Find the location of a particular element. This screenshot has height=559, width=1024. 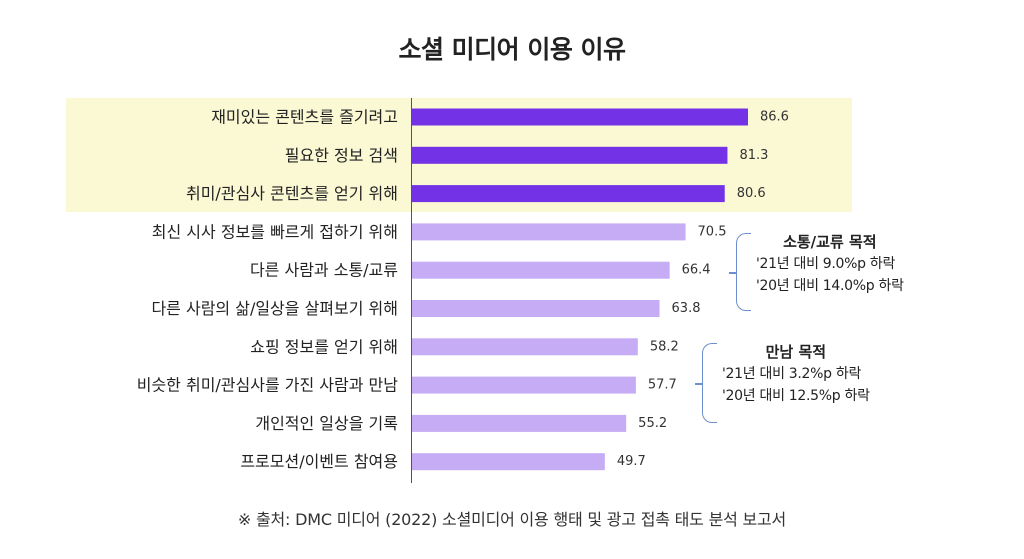

chart-title: 소셜 미디어 이용 이유 is located at coordinates (512, 49).